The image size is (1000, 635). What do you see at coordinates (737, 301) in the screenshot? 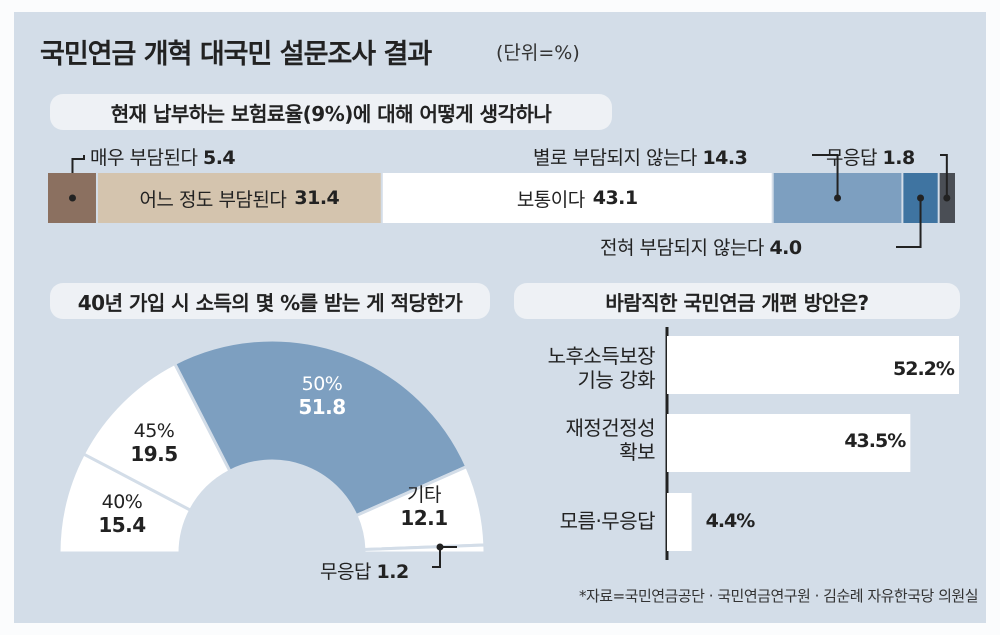
I see `hbar-chart-title: 바람직한 국민연금 개편 방안은?` at bounding box center [737, 301].